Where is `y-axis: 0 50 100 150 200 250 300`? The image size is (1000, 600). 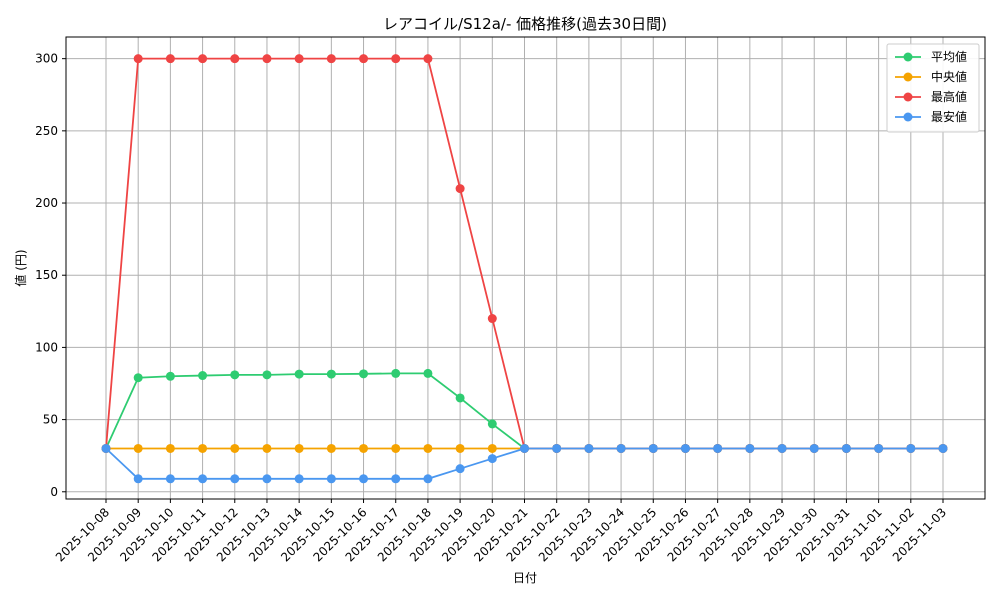
y-axis: 0 50 100 150 200 250 300 is located at coordinates (50, 275).